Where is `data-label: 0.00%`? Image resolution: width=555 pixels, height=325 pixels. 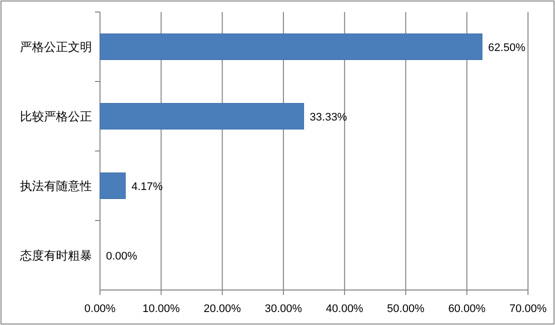
data-label: 0.00% is located at coordinates (122, 256).